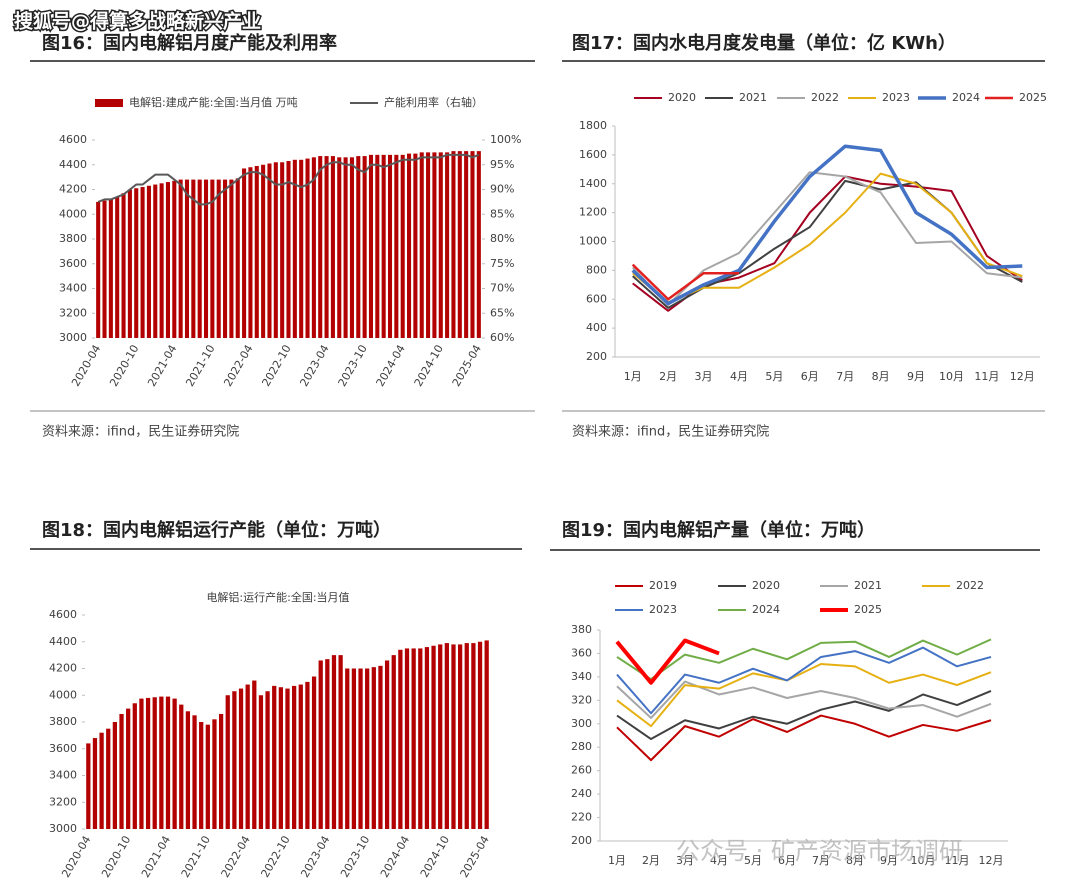  I want to click on y-tick-label: 360, so click(581, 652).